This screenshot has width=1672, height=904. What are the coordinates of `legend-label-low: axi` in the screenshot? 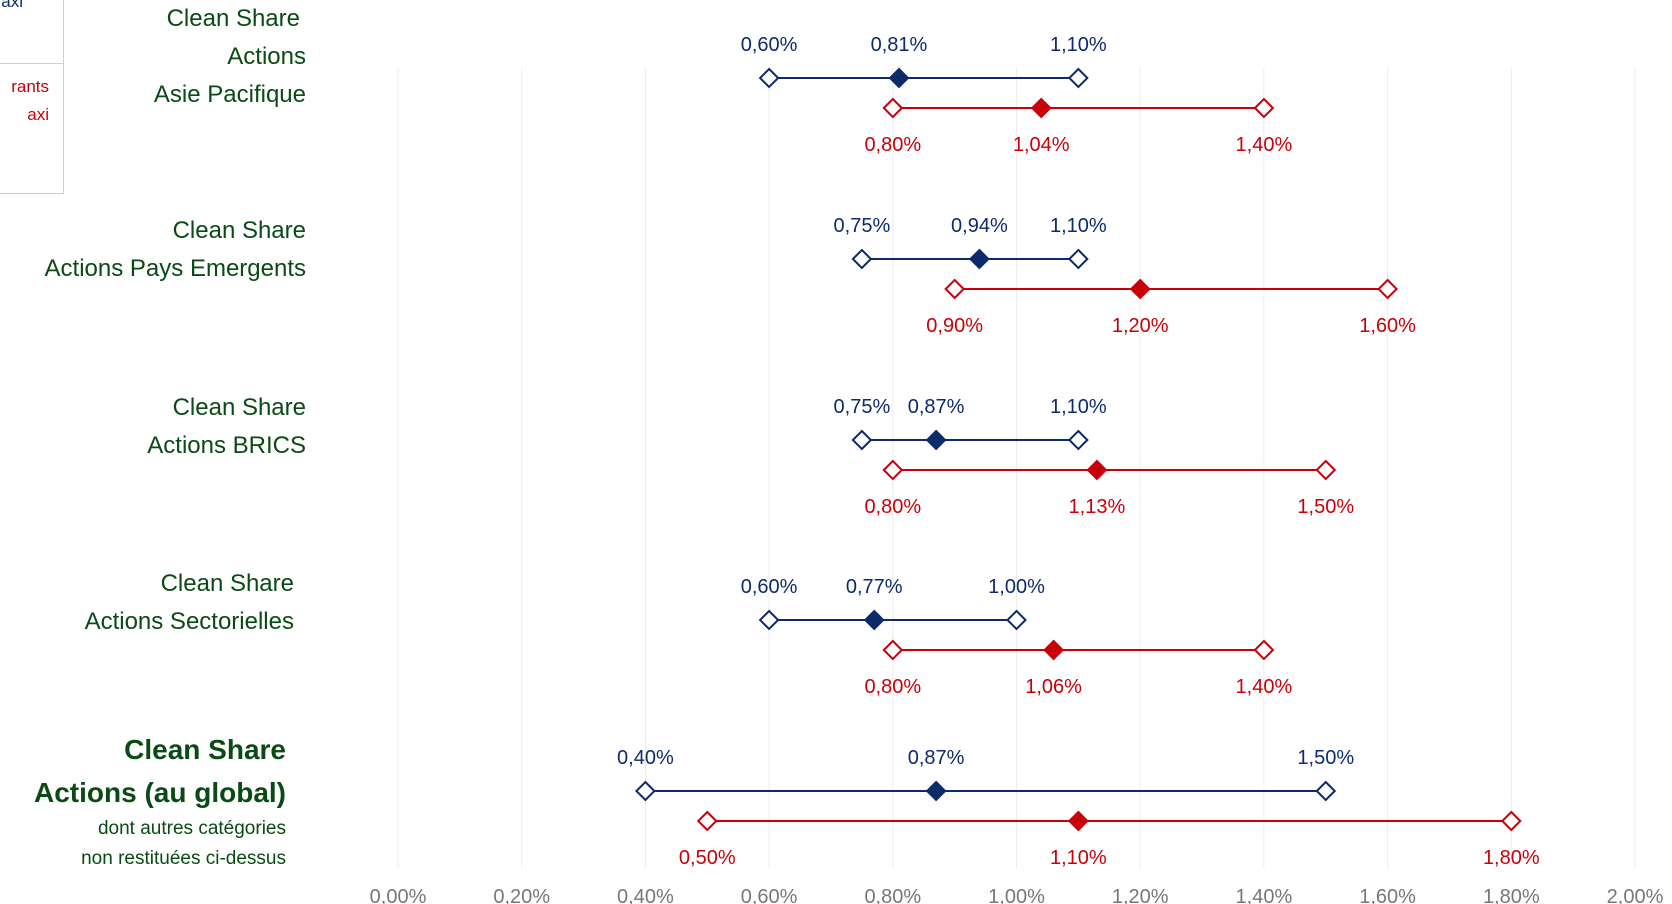 It's located at (12, 5).